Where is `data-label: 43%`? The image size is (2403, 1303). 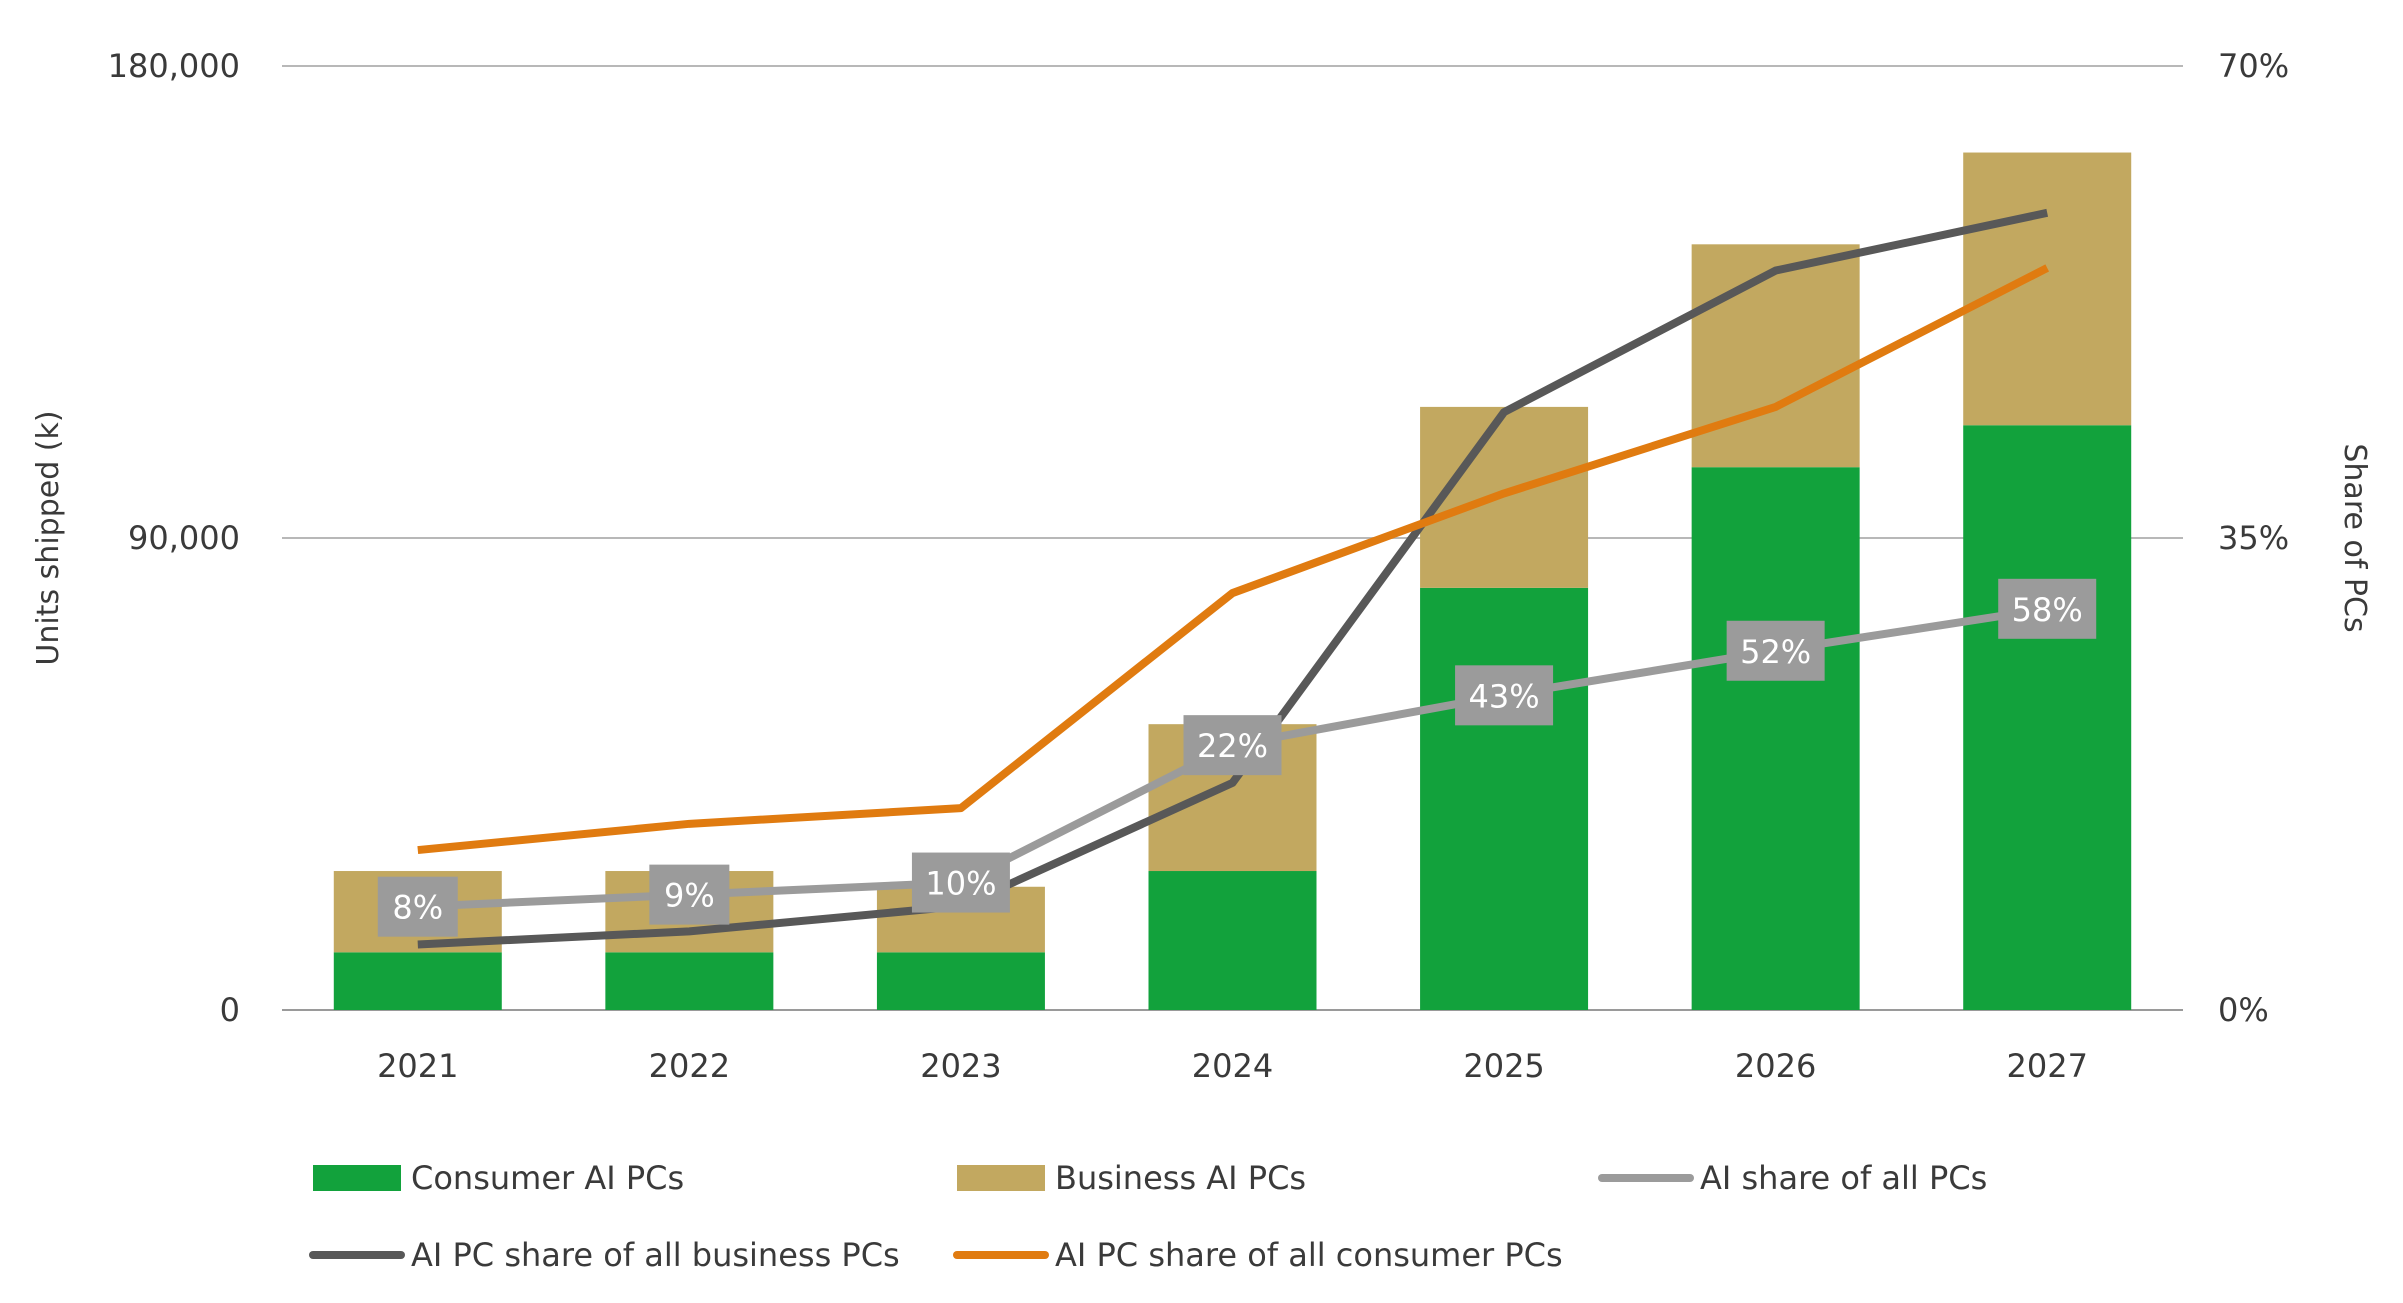 data-label: 43% is located at coordinates (1504, 696).